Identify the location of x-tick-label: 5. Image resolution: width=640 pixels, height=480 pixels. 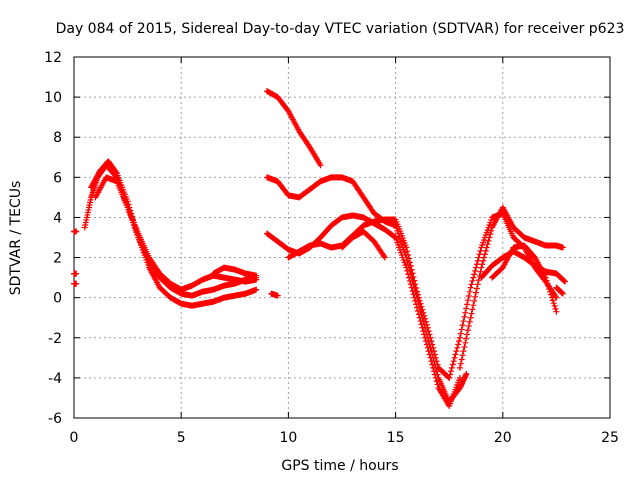
(181, 438).